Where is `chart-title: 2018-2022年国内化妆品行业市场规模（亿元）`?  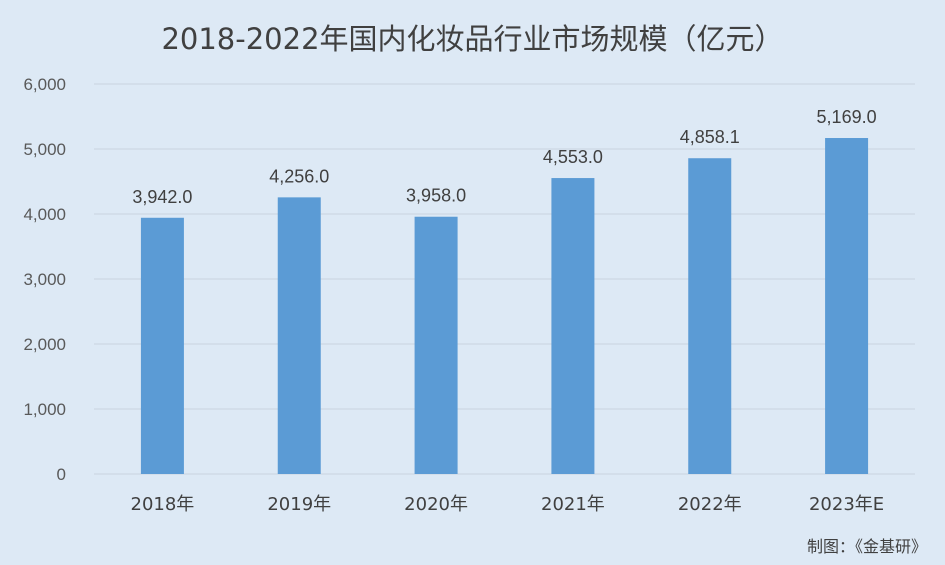 chart-title: 2018-2022年国内化妆品行业市场规模（亿元） is located at coordinates (472, 39).